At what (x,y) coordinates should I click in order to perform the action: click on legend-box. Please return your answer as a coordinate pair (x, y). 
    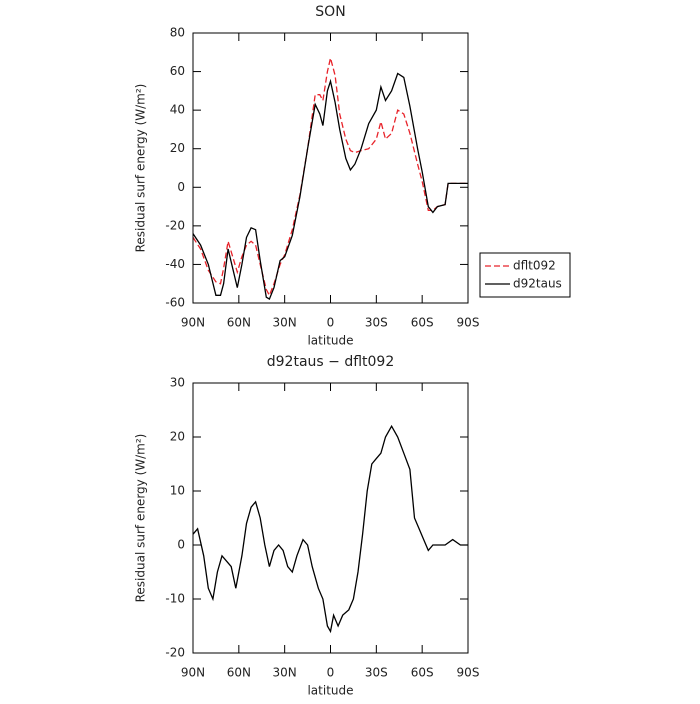
    Looking at the image, I should click on (525, 275).